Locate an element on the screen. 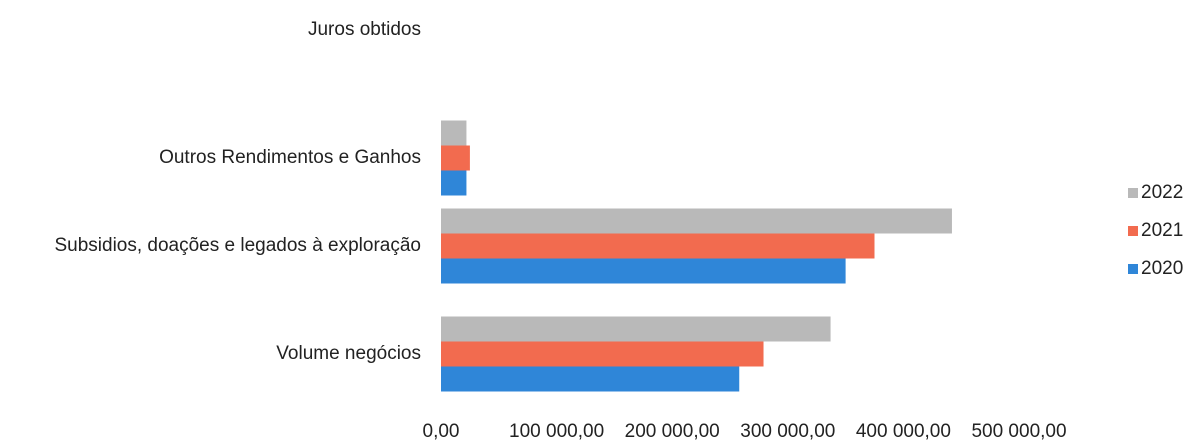 Image resolution: width=1190 pixels, height=444 pixels. bar-outros-rendimentos-e-ganhos-2020 is located at coordinates (454, 183).